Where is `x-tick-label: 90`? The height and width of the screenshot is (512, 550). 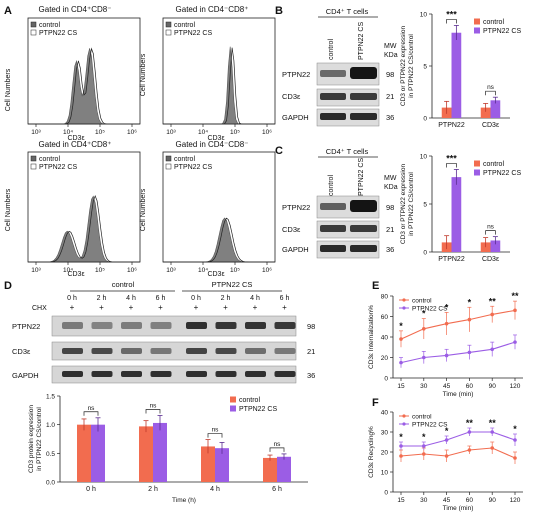
x-tick-label: 90 is located at coordinates (493, 500).